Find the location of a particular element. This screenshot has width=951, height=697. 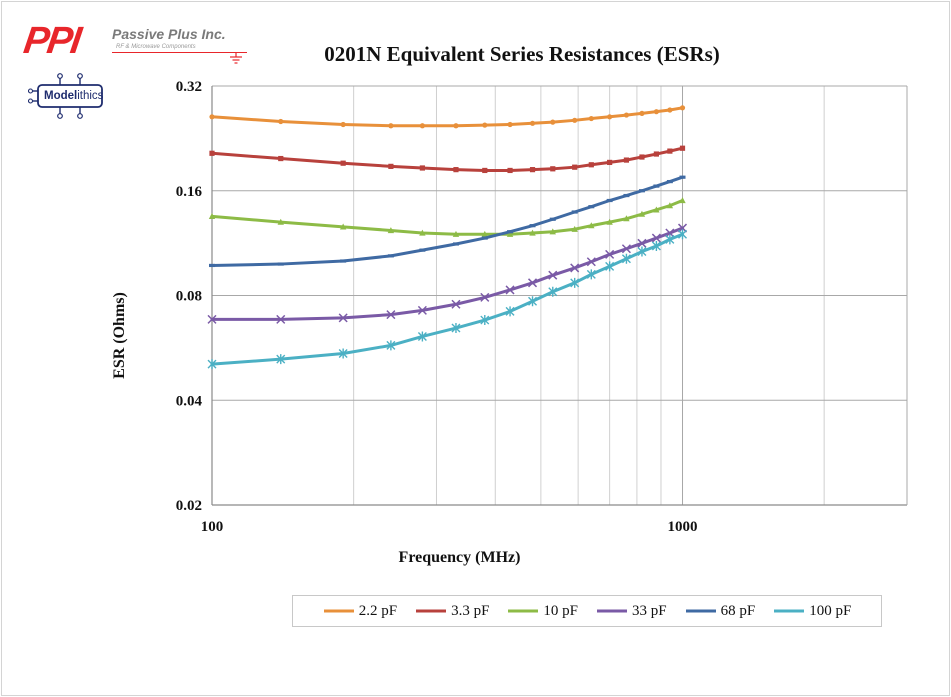

legend-item: 2.2 pF is located at coordinates (360, 611).